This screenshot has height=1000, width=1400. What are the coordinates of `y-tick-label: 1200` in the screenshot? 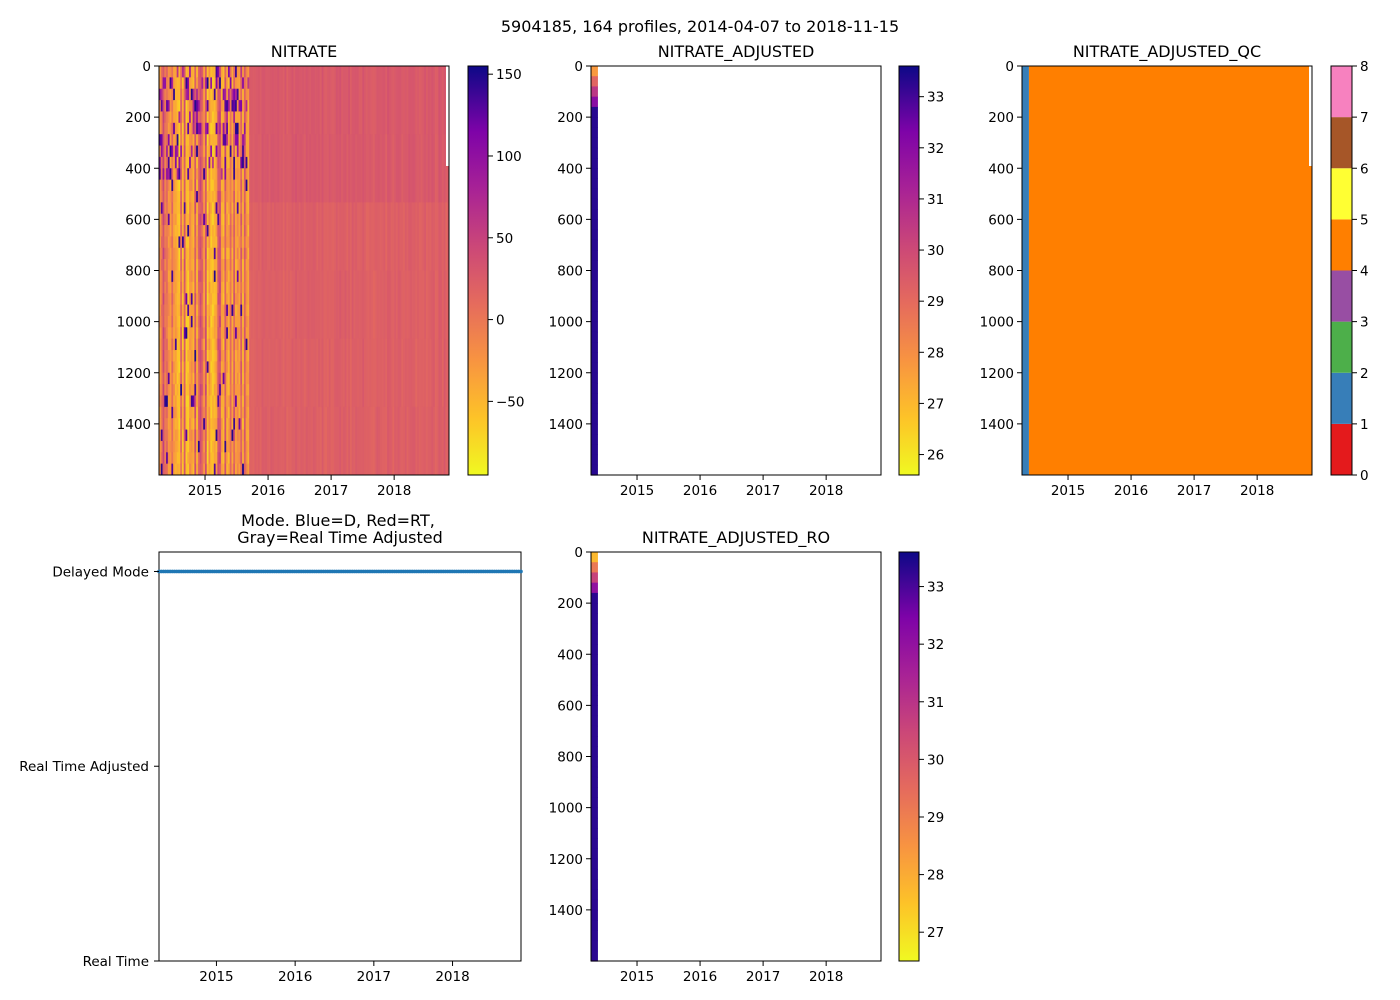 It's located at (134, 374).